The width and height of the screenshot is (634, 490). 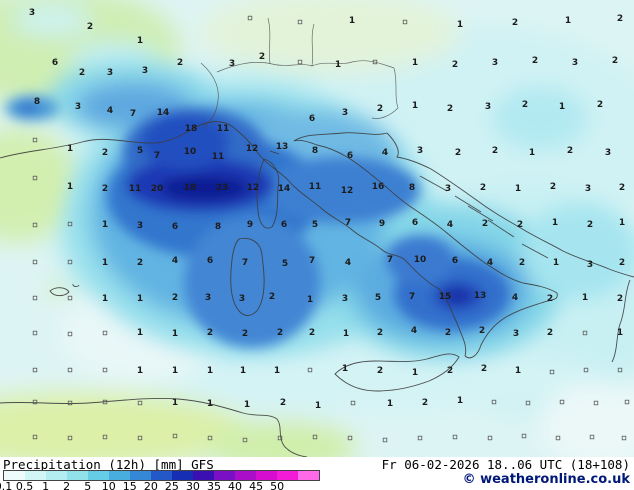 I want to click on colorbar, so click(x=161, y=475).